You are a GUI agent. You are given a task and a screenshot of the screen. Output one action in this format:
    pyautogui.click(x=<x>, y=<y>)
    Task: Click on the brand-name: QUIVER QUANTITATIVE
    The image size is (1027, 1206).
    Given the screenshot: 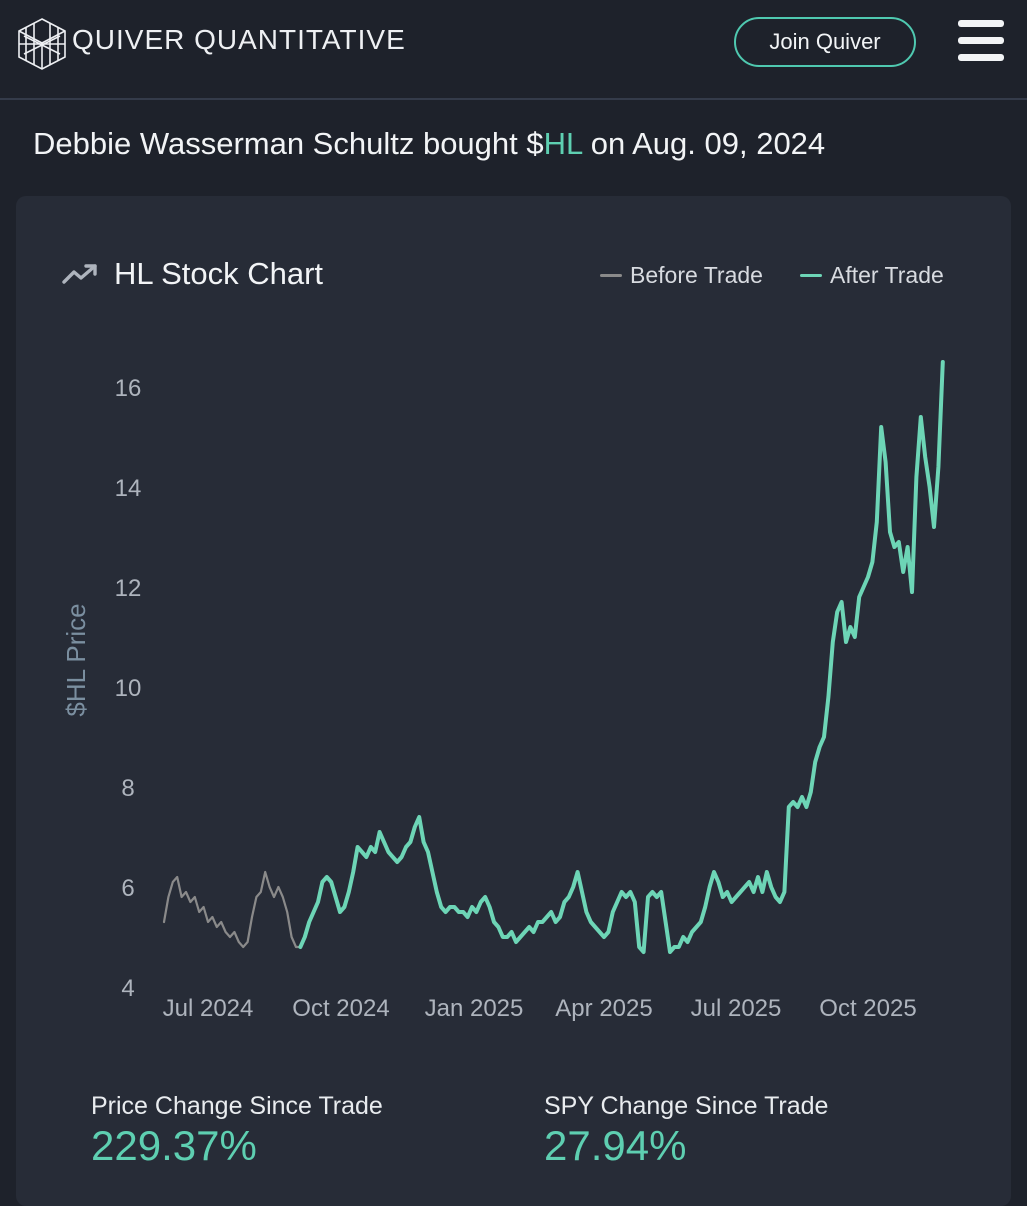 What is the action you would take?
    pyautogui.click(x=239, y=39)
    